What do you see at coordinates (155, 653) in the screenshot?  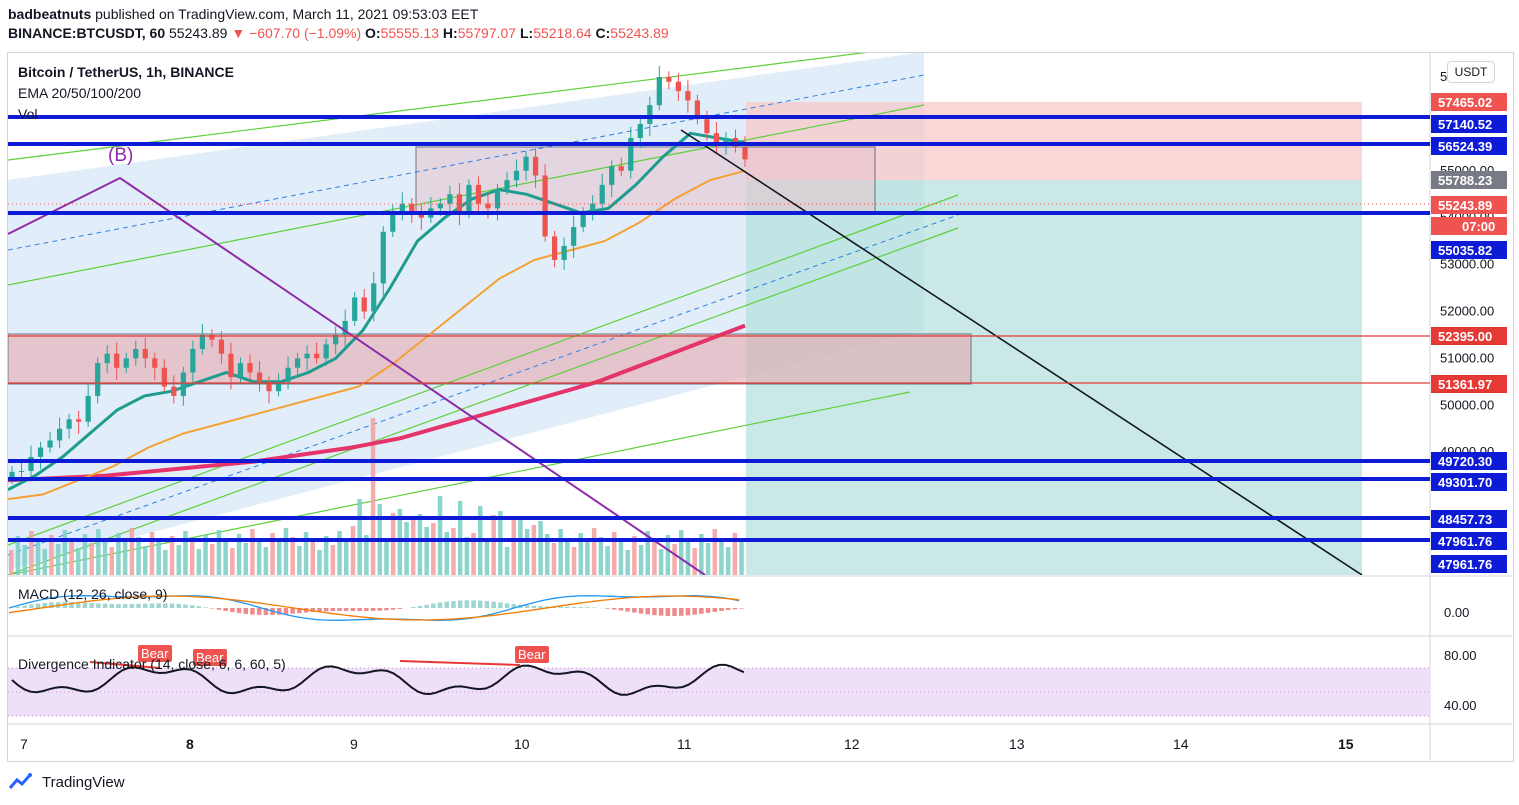 I see `svg-text: Bear` at bounding box center [155, 653].